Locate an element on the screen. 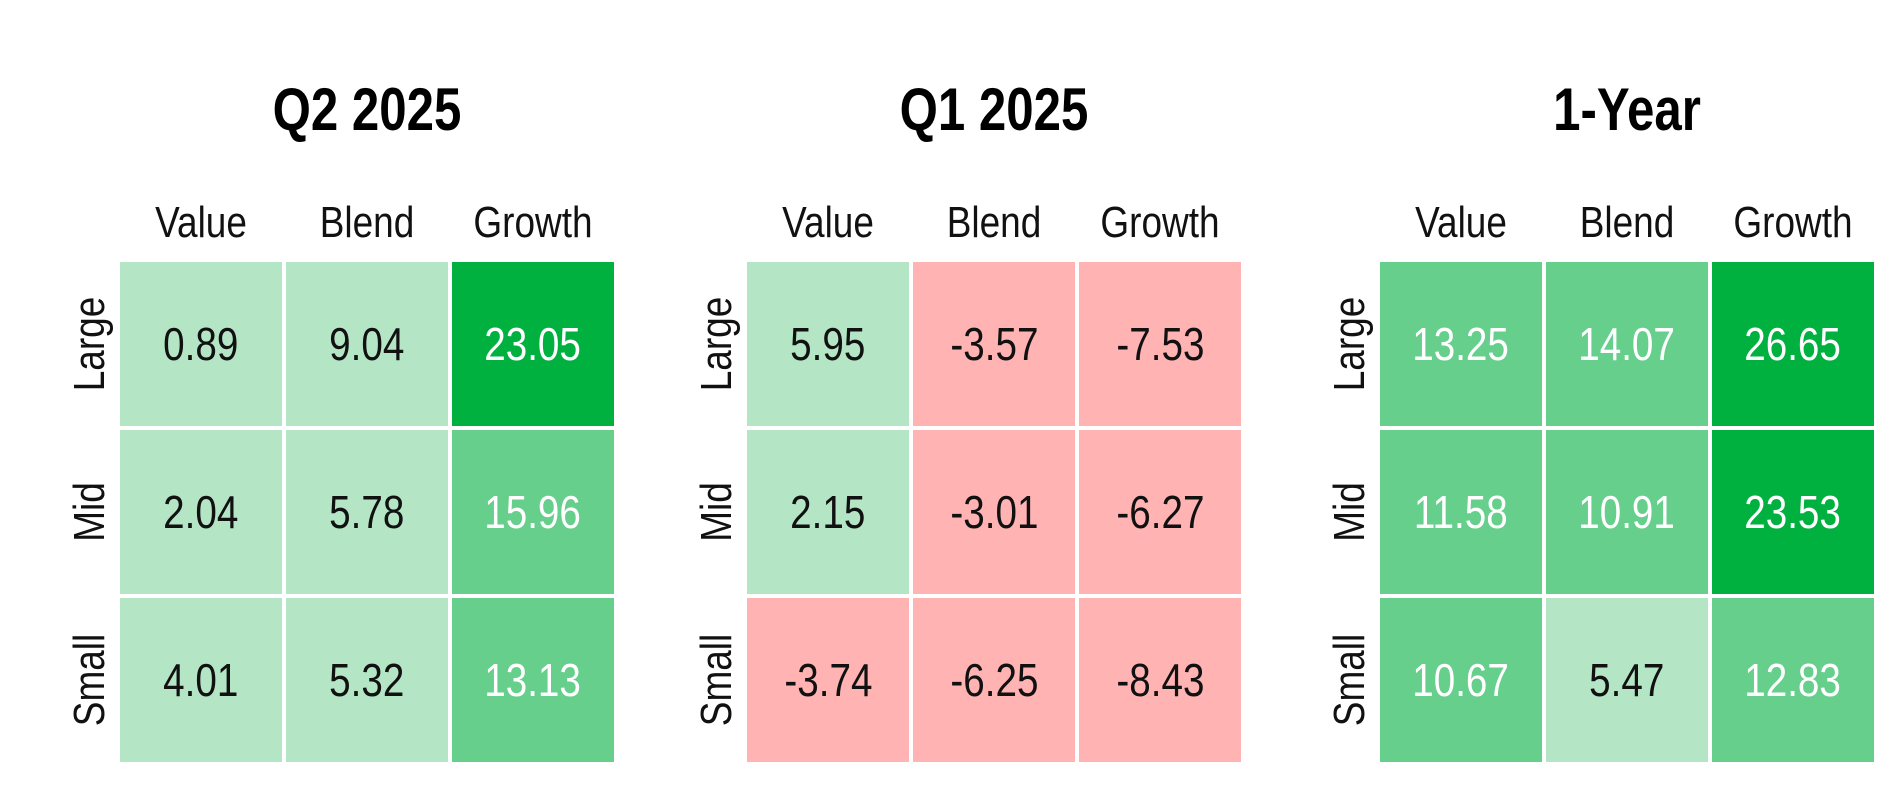 This screenshot has height=809, width=1896. cell-value-label: 5.32 is located at coordinates (367, 680).